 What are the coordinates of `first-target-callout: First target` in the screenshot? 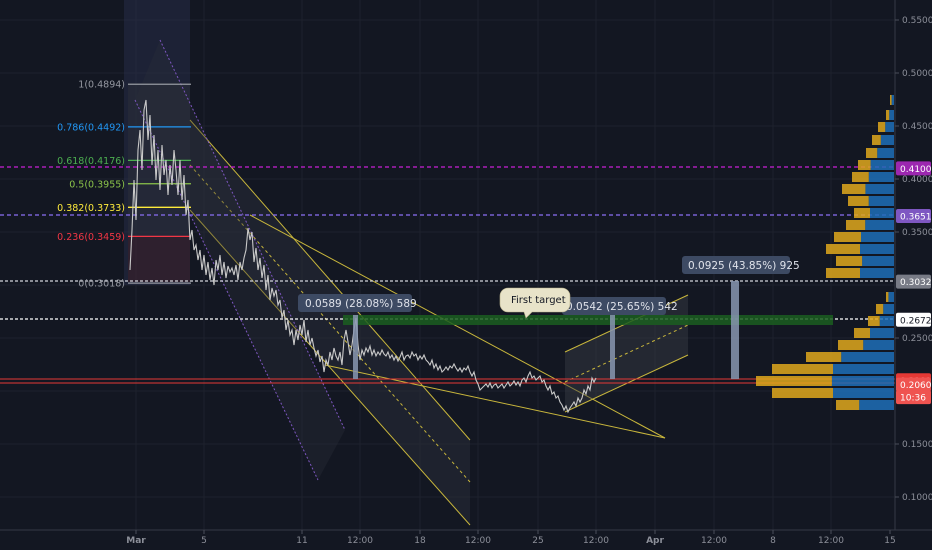 It's located at (535, 303).